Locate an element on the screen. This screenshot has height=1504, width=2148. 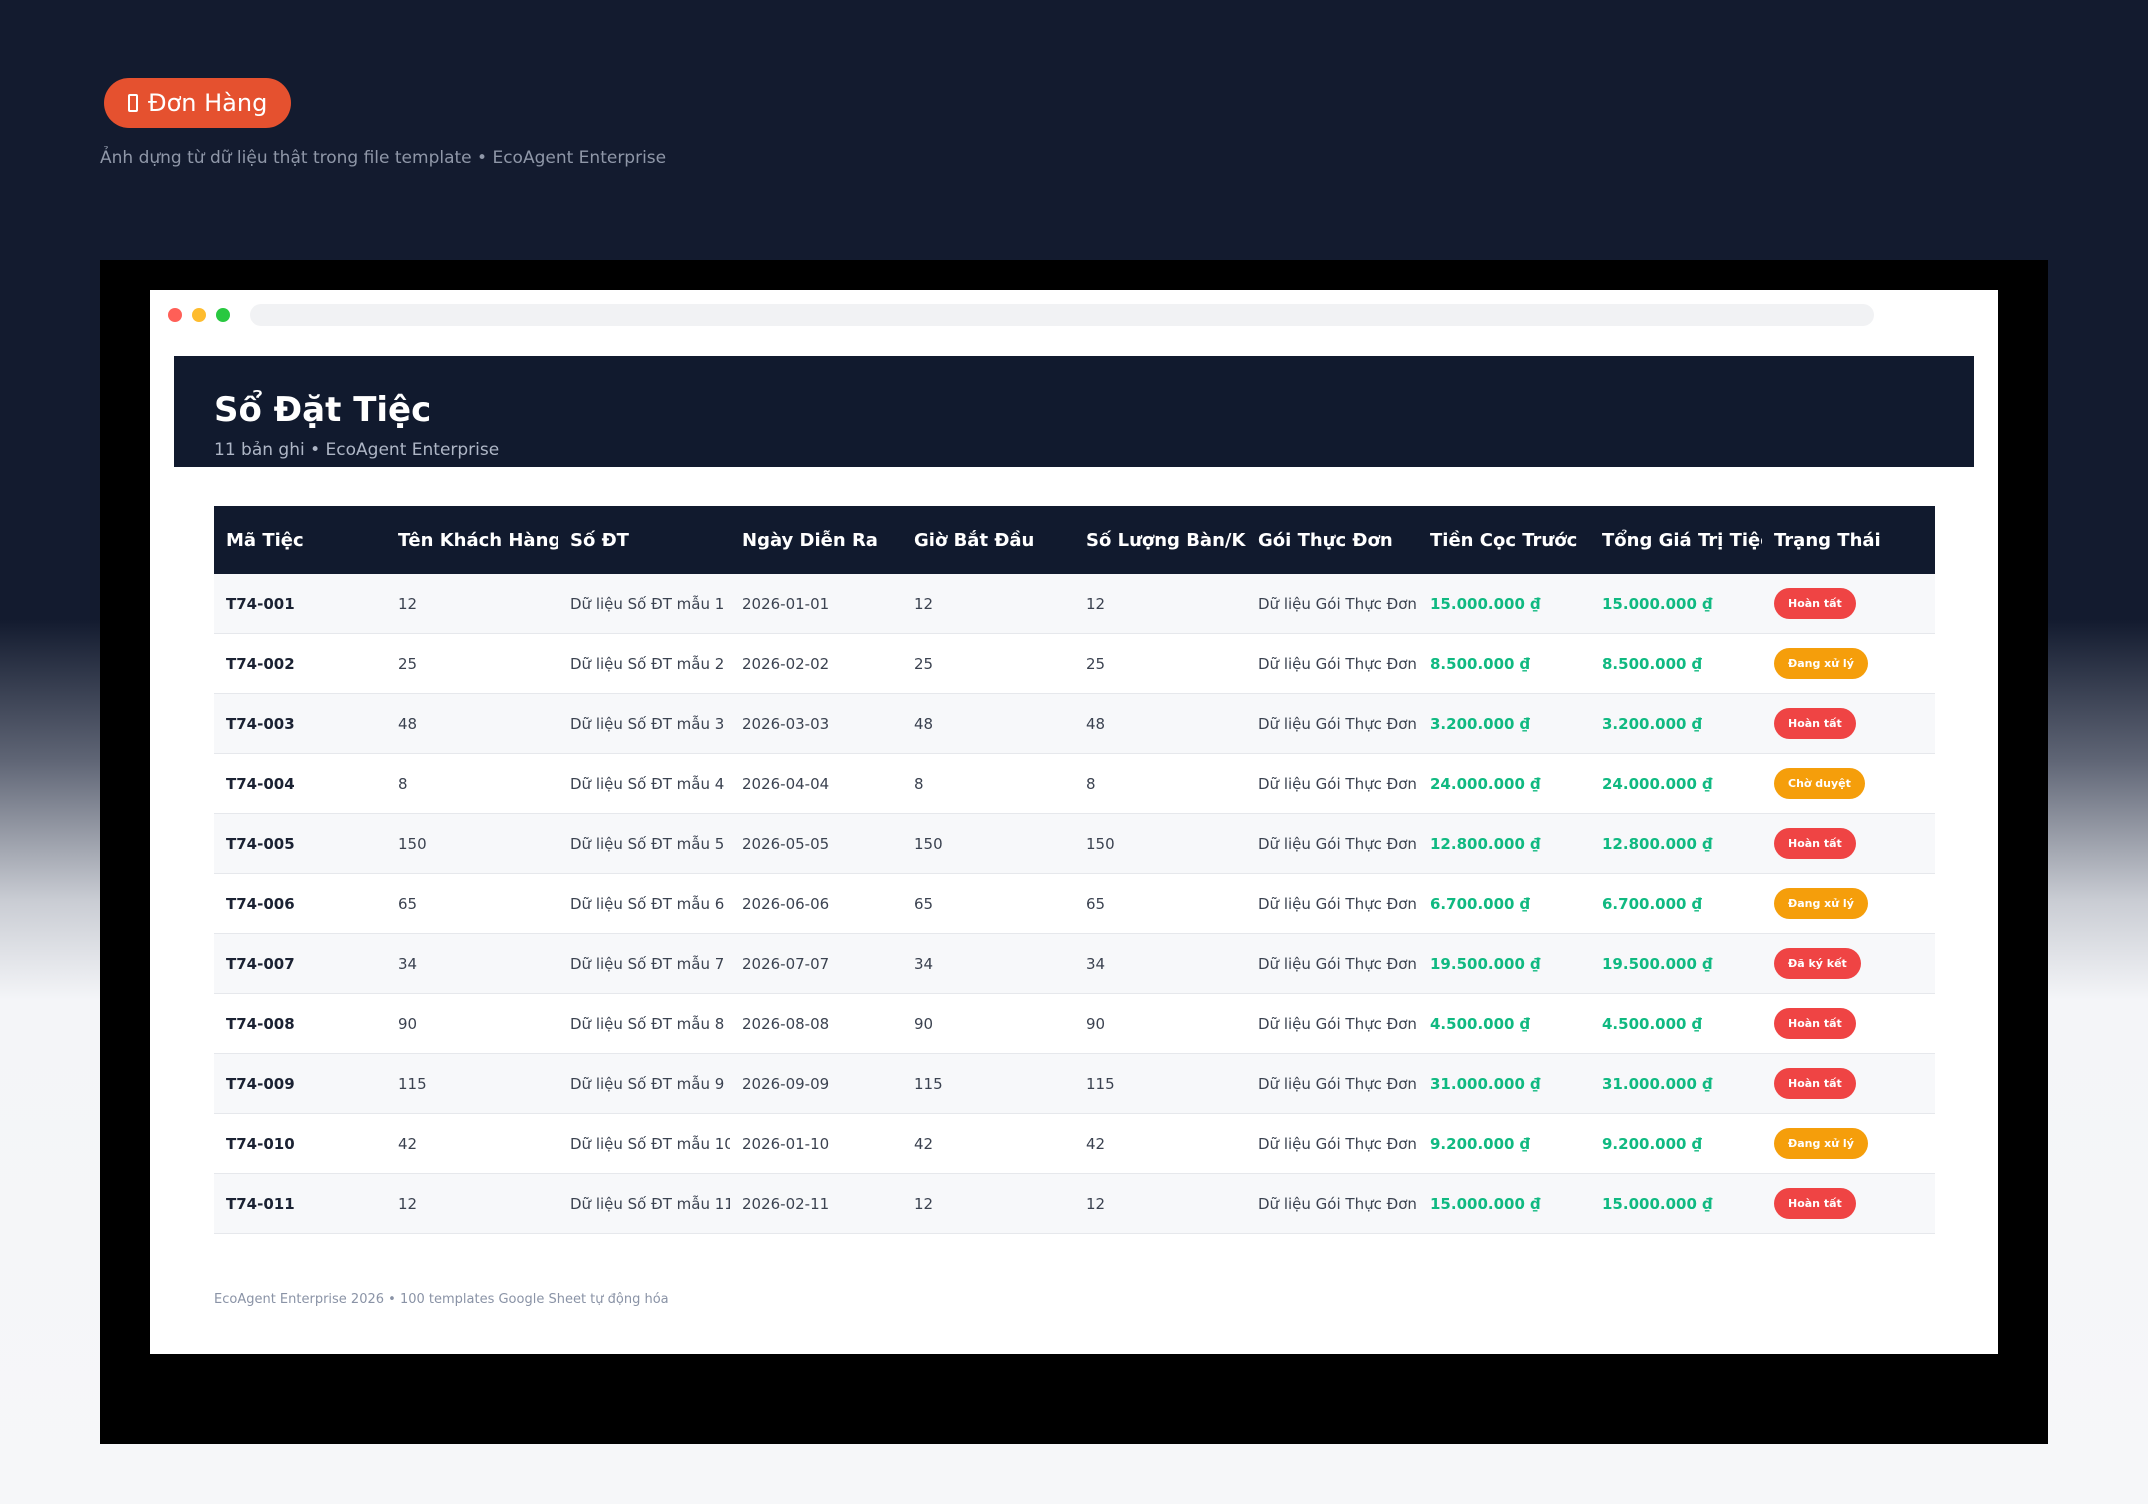
document-icon is located at coordinates (133, 103).